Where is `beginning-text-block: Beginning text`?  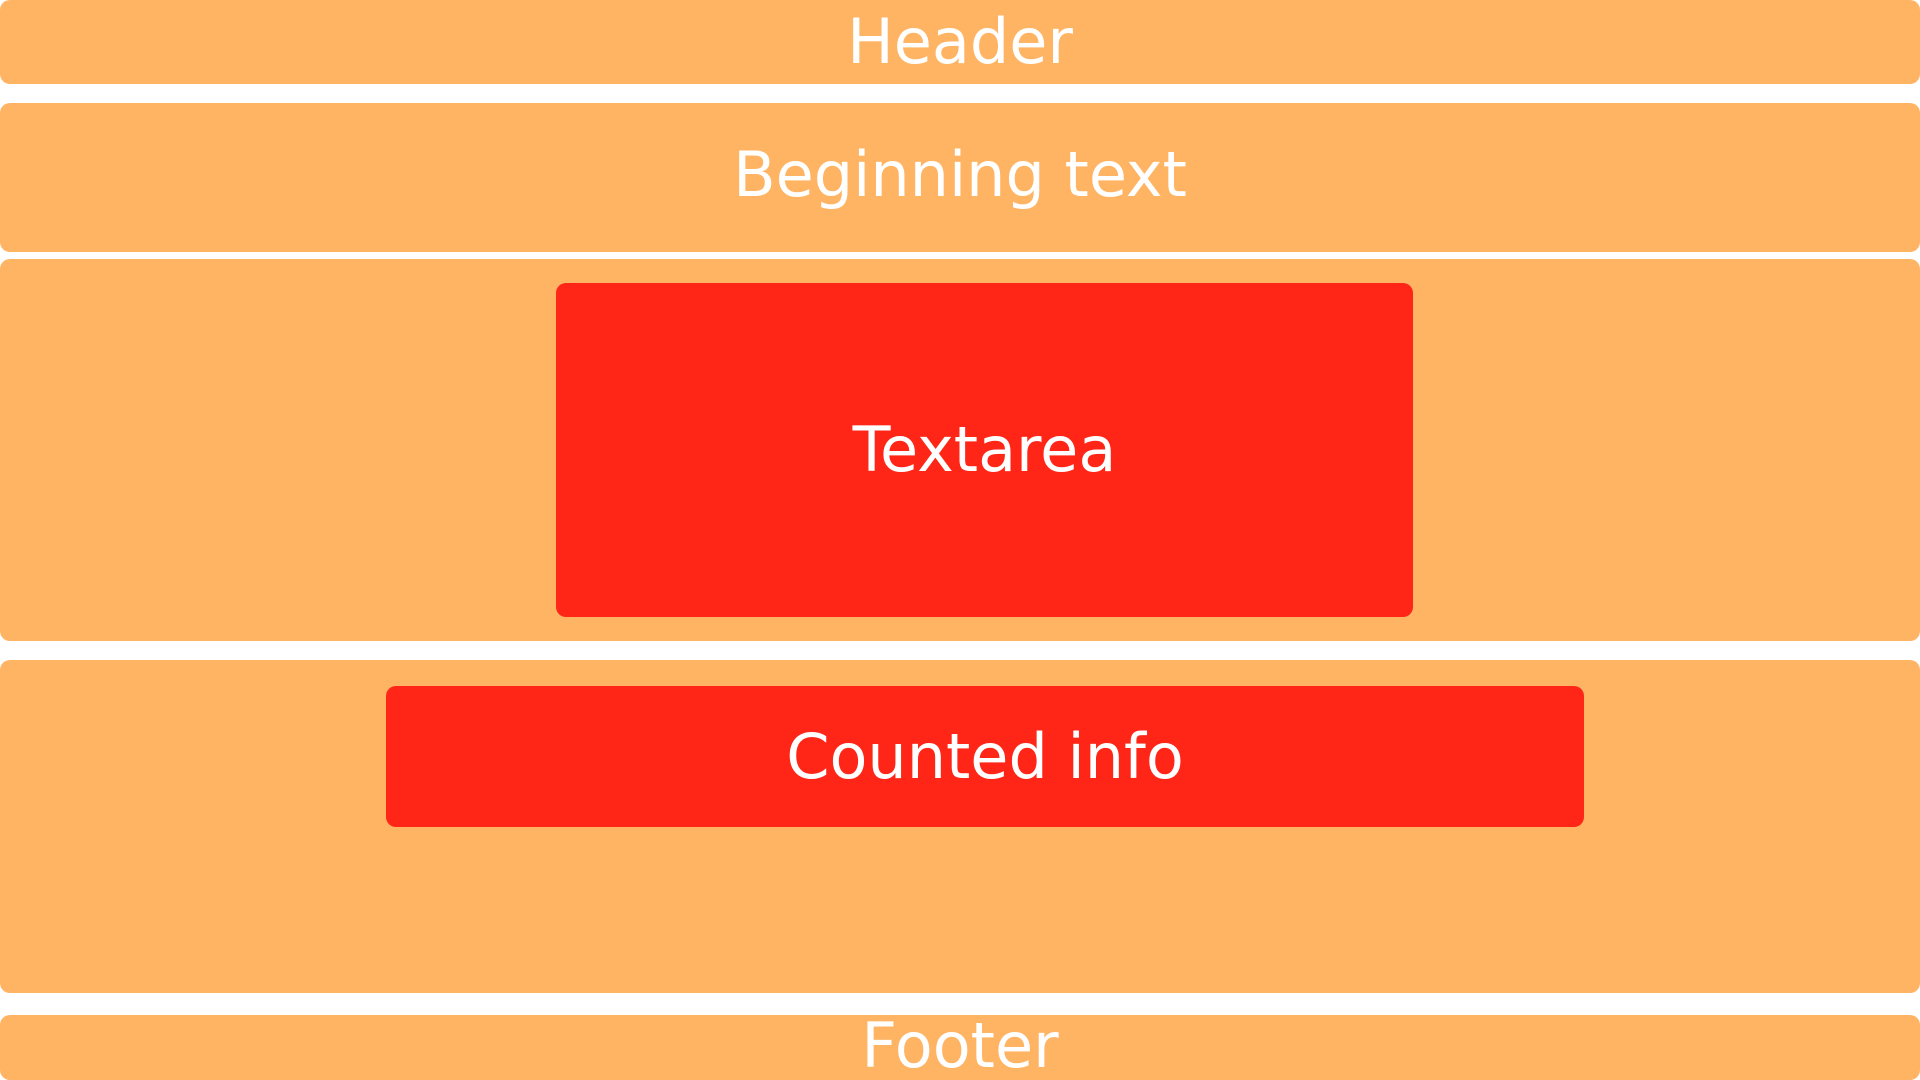 beginning-text-block: Beginning text is located at coordinates (960, 177).